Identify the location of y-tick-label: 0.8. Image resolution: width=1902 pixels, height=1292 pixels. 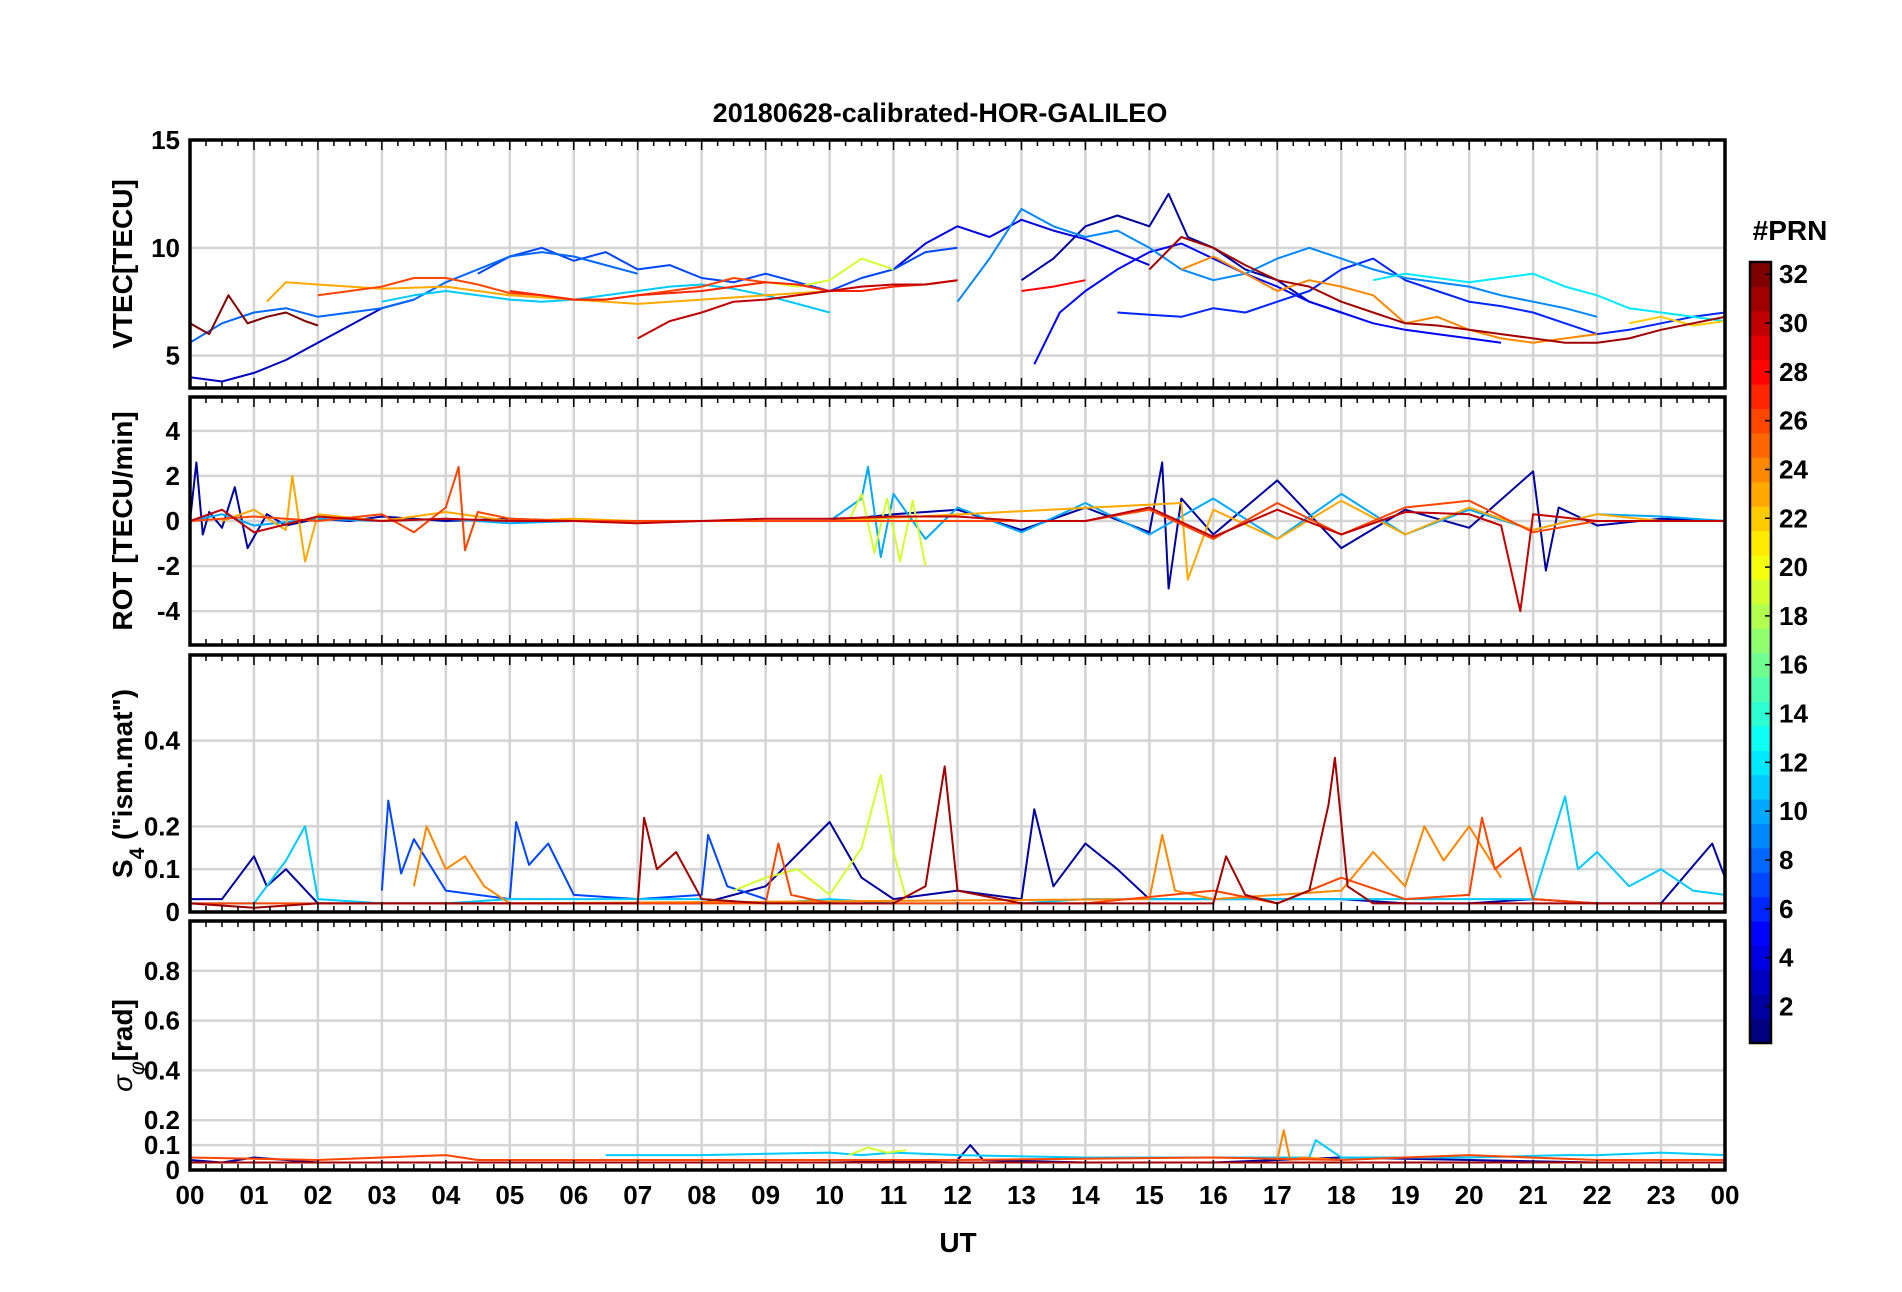
(162, 971).